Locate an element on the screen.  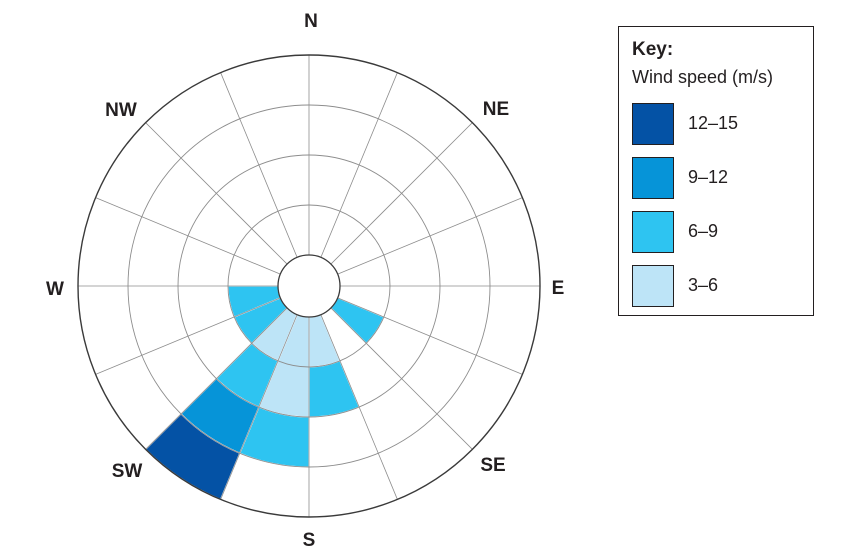
grid-ring is located at coordinates (309, 286).